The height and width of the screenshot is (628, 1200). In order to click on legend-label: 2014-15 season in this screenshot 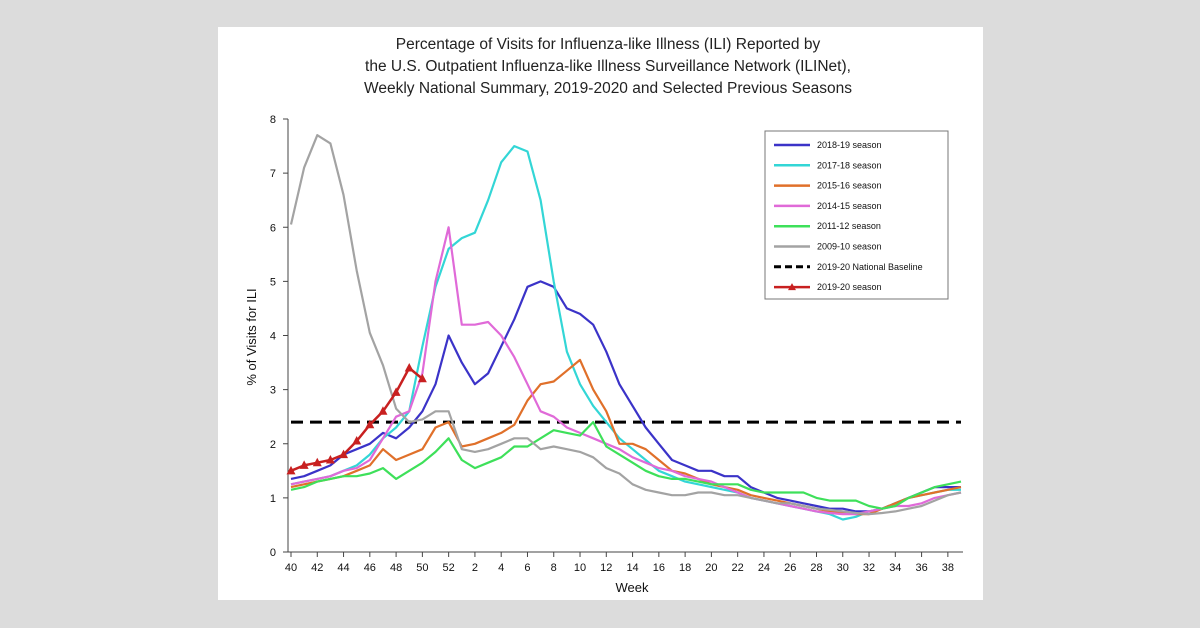, I will do `click(849, 206)`.